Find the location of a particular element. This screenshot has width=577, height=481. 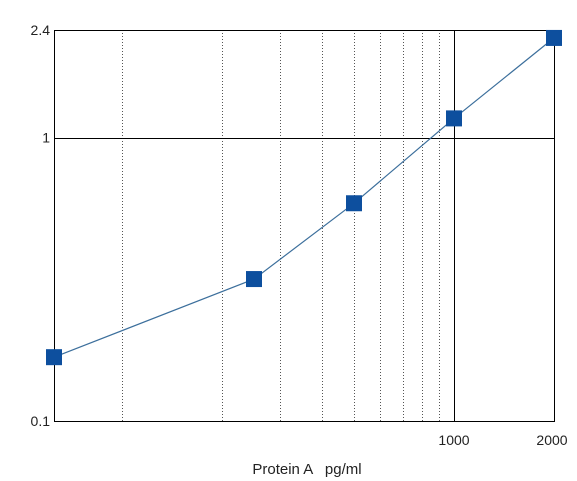

x-tick-labels: 1000 2000 is located at coordinates (502, 440).